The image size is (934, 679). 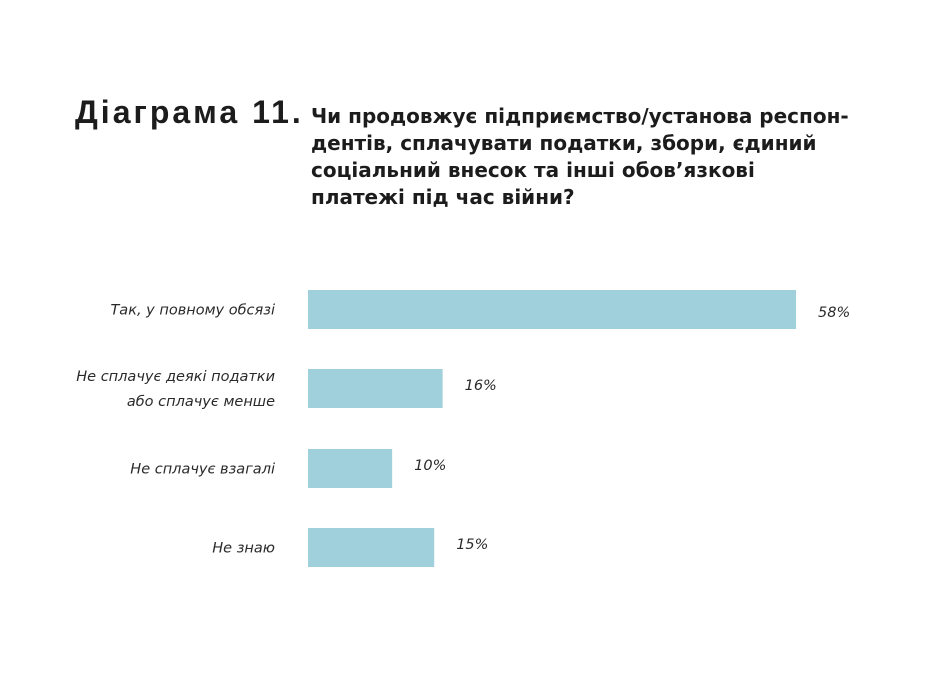 What do you see at coordinates (481, 386) in the screenshot?
I see `value-label-2: 16%` at bounding box center [481, 386].